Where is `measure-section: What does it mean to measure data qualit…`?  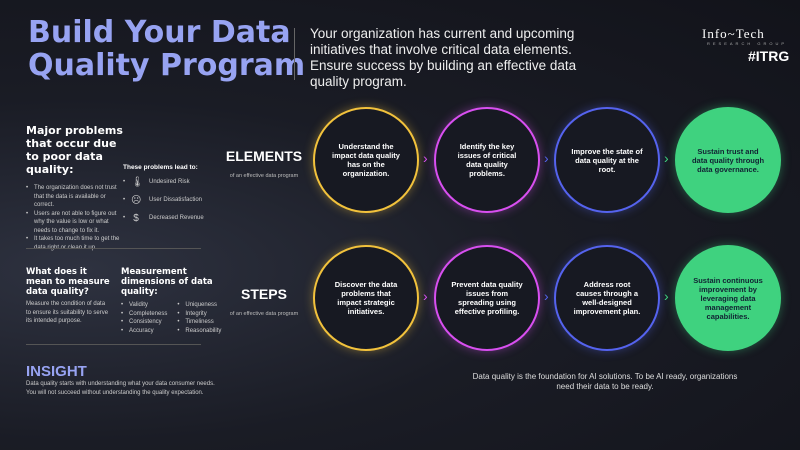
measure-section: What does it mean to measure data qualit… is located at coordinates (68, 296).